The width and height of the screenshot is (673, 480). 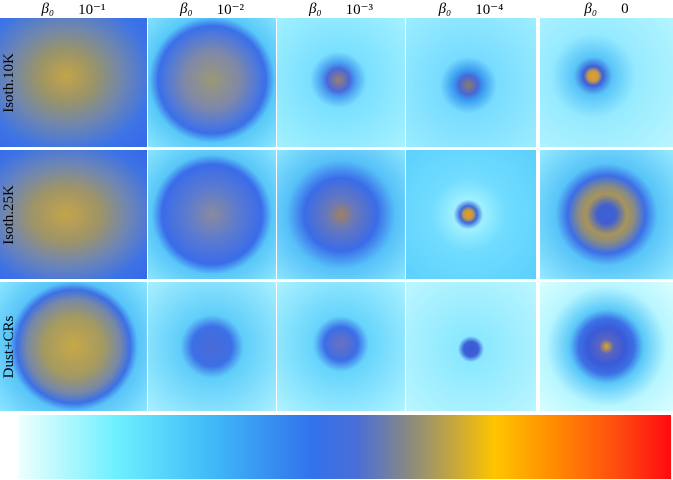 I want to click on value: 10⁻⁴, so click(x=489, y=9).